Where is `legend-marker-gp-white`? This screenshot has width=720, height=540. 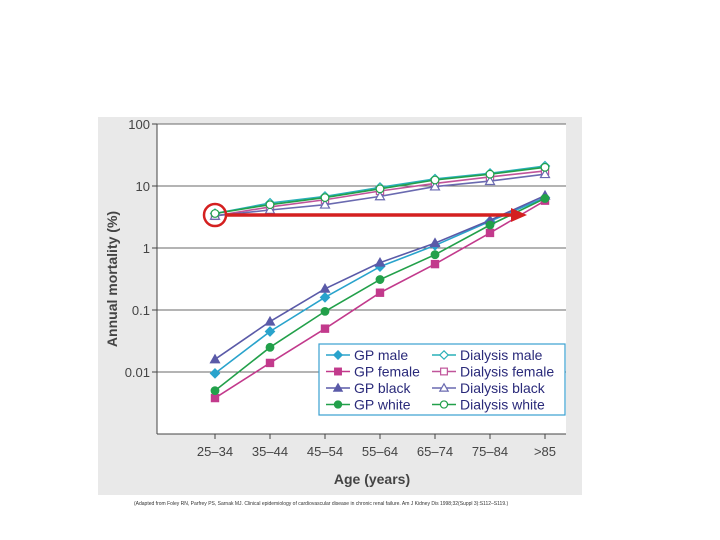
legend-marker-gp-white is located at coordinates (338, 404).